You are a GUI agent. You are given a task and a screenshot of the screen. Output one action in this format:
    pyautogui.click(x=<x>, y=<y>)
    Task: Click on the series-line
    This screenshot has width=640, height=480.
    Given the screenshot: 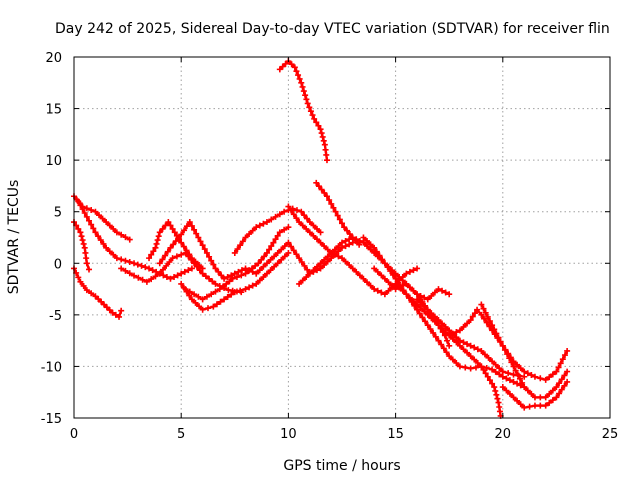 What is the action you would take?
    pyautogui.click(x=524, y=342)
    